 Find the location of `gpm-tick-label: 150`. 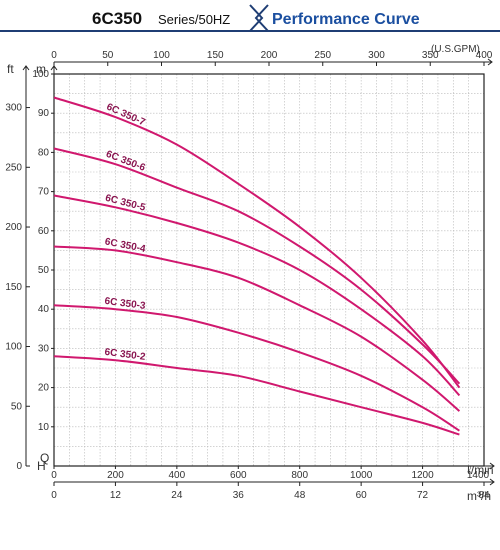

gpm-tick-label: 150 is located at coordinates (215, 55).